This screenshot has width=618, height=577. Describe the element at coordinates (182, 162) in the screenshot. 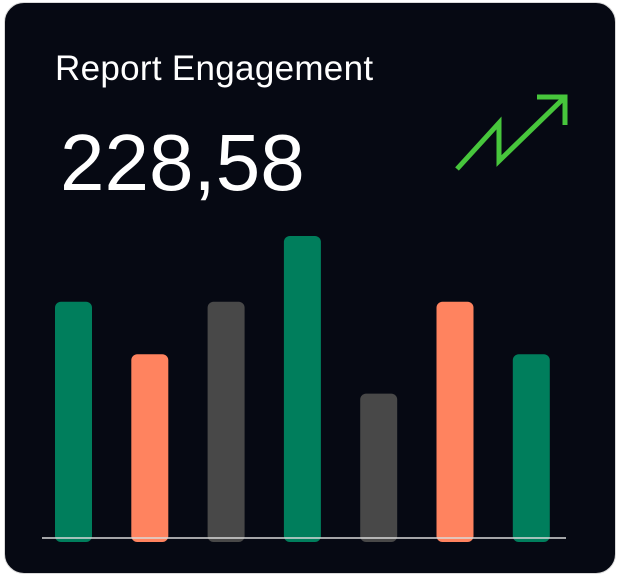

I see `engagement-value: 228,58` at that location.